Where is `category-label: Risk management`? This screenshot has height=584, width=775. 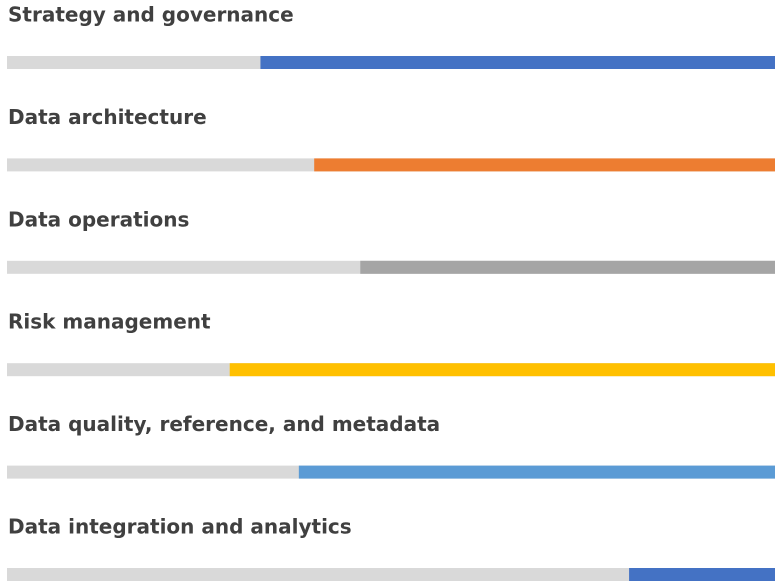
category-label: Risk management is located at coordinates (109, 322).